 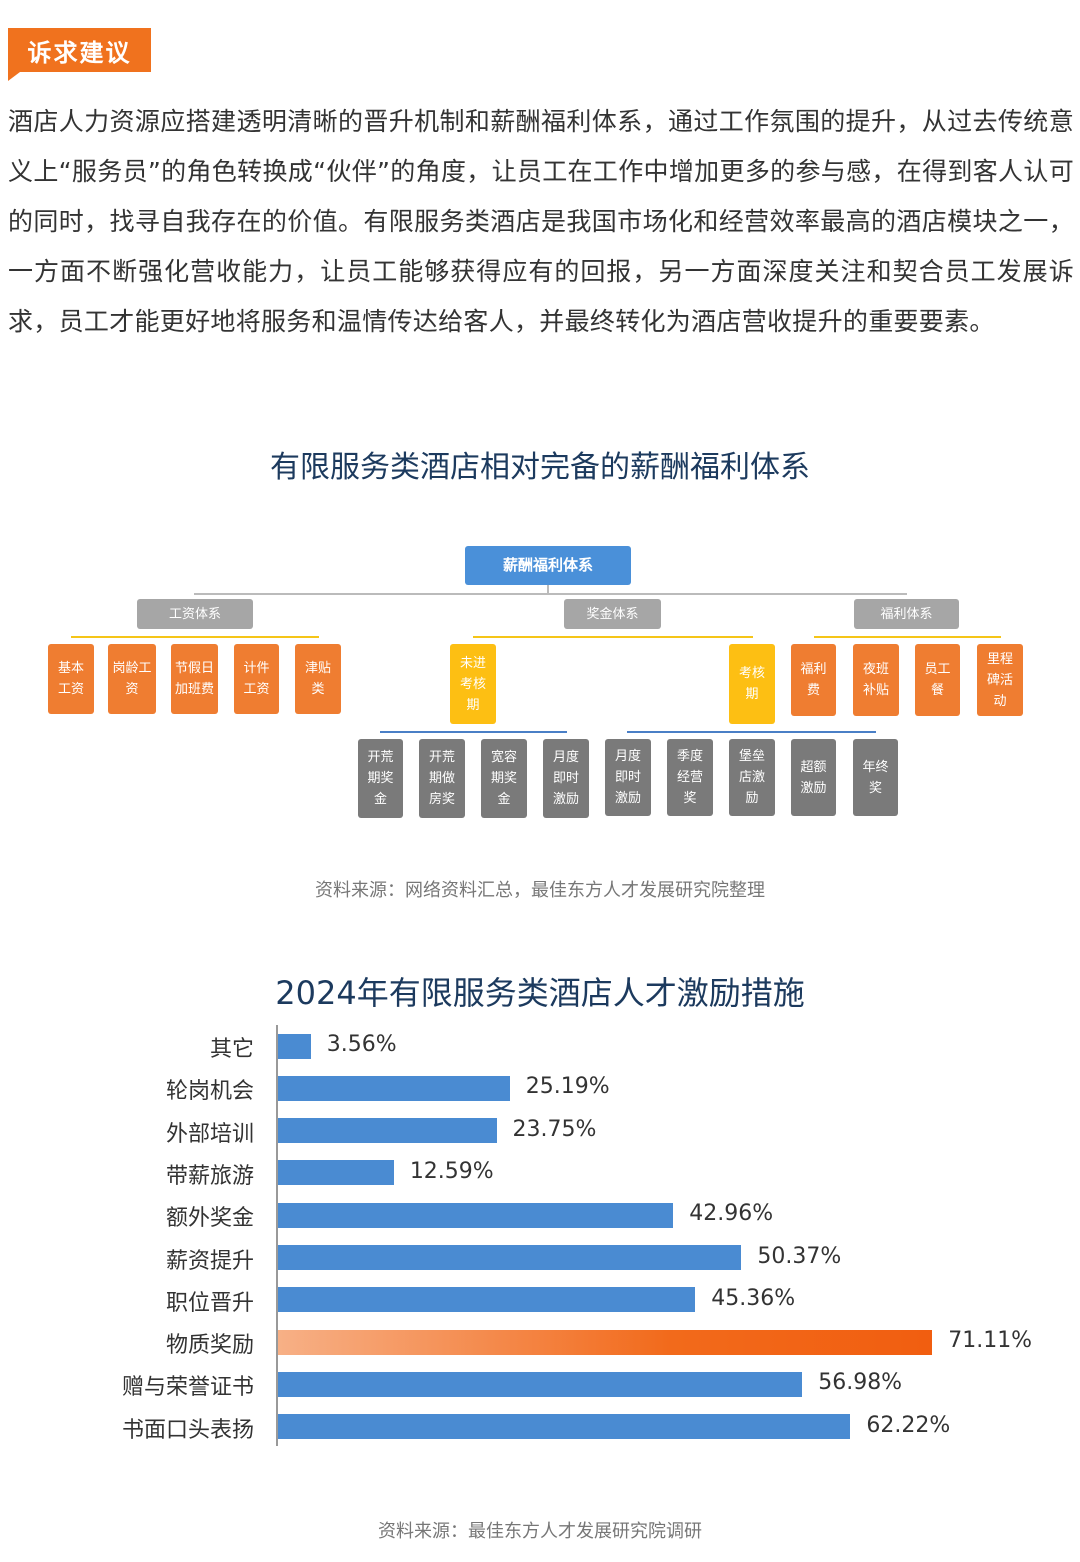 I want to click on data-label: 25.19%, so click(x=567, y=1087).